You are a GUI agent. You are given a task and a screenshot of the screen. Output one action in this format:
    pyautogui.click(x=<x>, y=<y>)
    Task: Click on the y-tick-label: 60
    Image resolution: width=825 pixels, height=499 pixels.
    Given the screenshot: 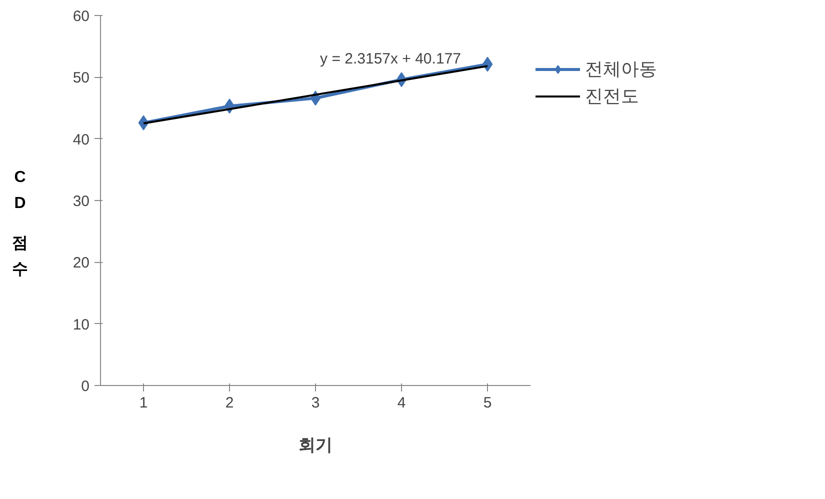 What is the action you would take?
    pyautogui.click(x=81, y=16)
    